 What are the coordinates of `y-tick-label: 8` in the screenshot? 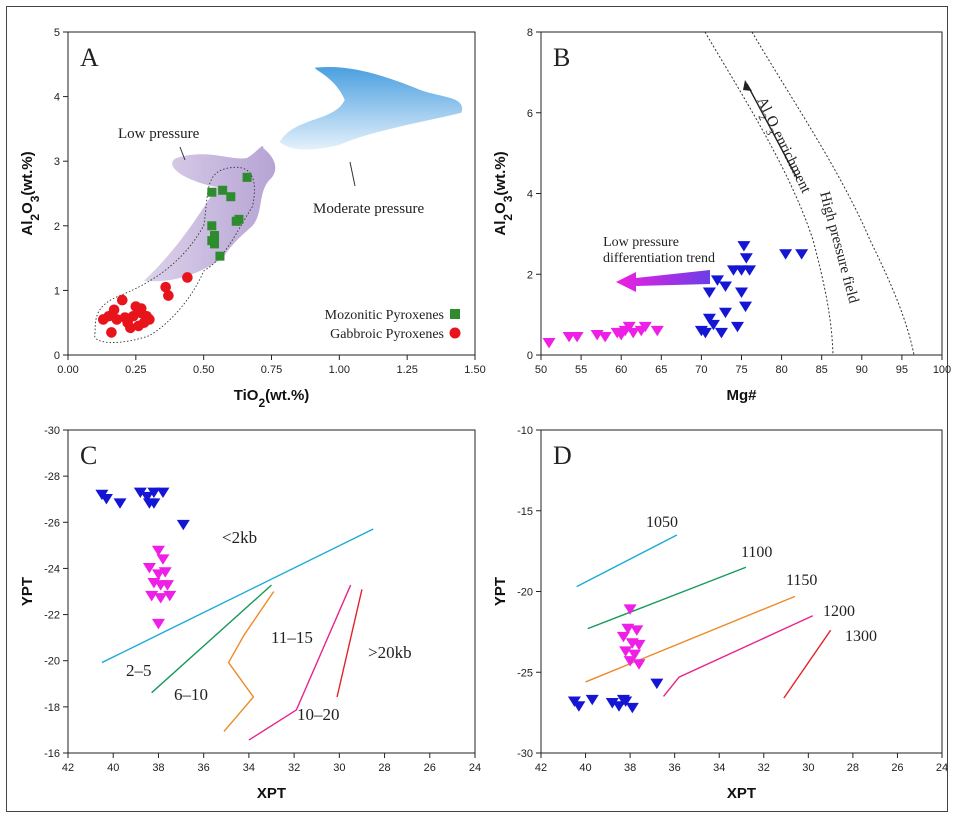 It's located at (530, 33).